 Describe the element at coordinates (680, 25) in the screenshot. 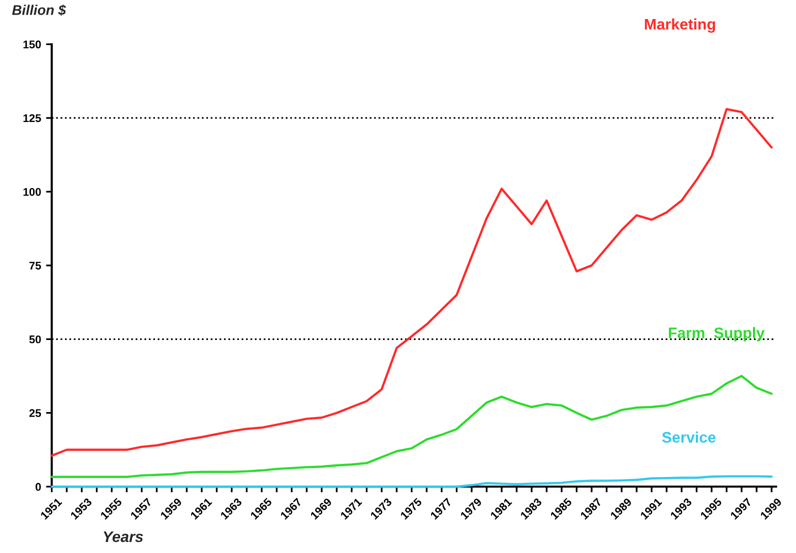

I see `text: Marketing` at that location.